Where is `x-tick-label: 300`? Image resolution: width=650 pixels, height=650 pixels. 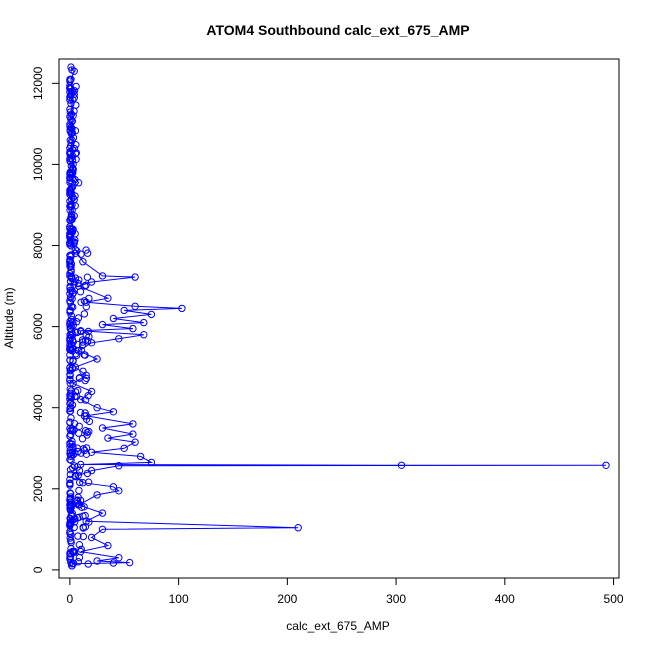 x-tick-label: 300 is located at coordinates (396, 599).